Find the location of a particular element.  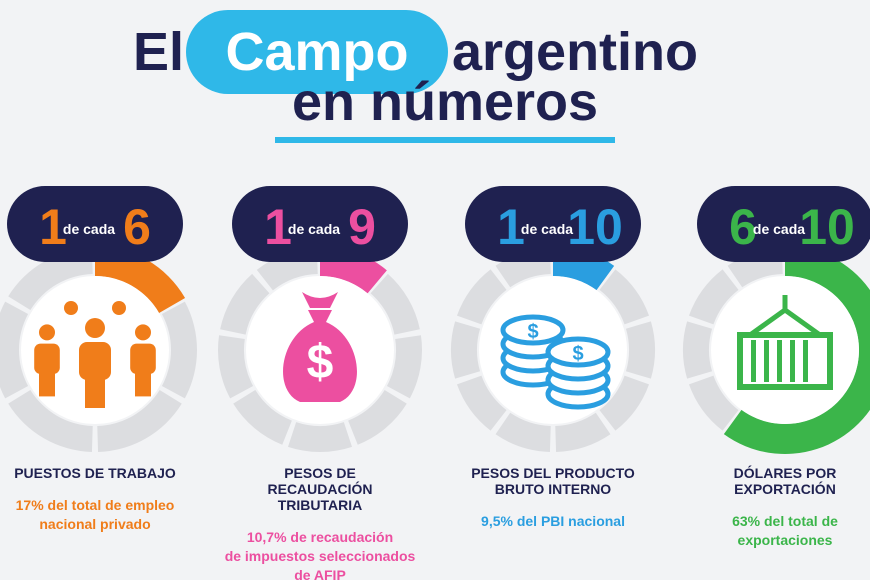

title-highlight-pill is located at coordinates (317, 52).